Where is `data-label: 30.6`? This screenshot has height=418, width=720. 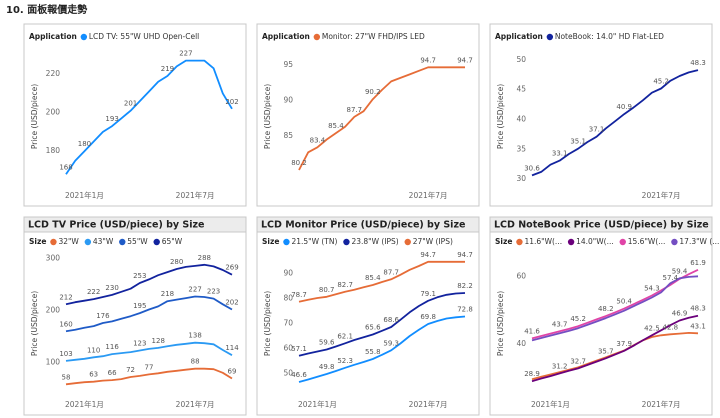 data-label: 30.6 is located at coordinates (532, 168).